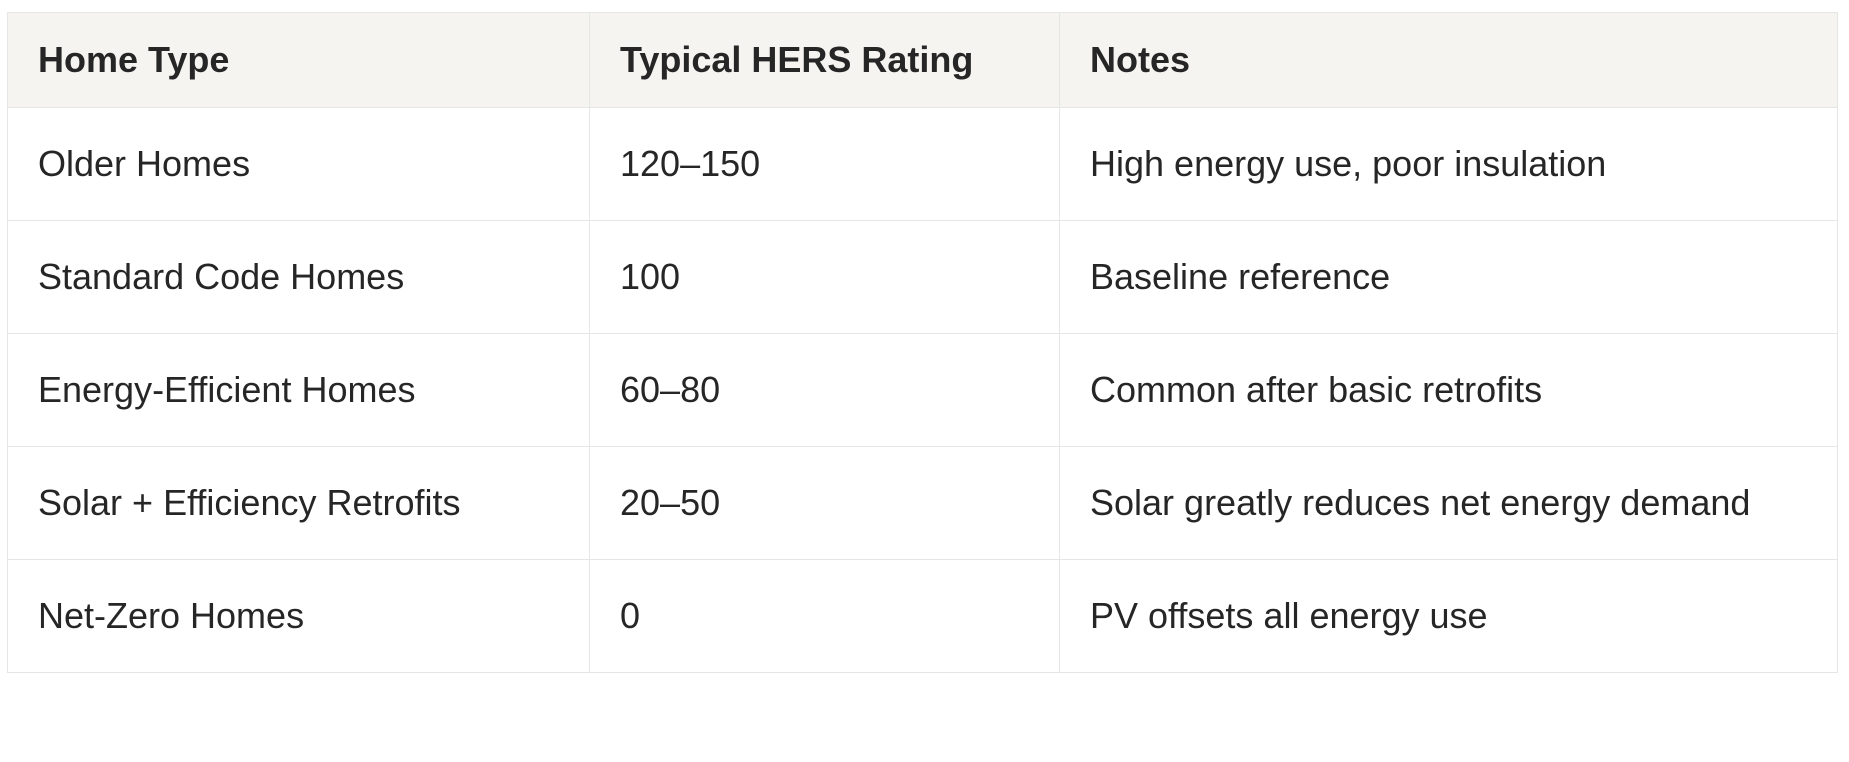 This screenshot has width=1849, height=762. I want to click on table-row: Net-Zero Homes 0 PV offsets all energy use, so click(922, 616).